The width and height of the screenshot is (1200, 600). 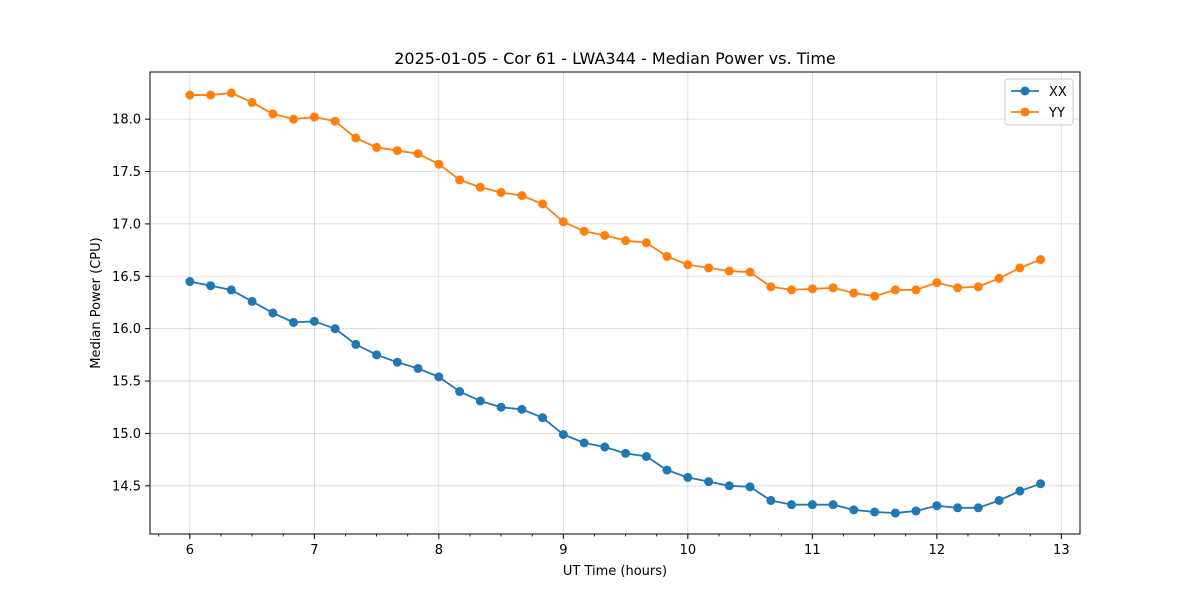 I want to click on x-tick-label: 11, so click(x=812, y=550).